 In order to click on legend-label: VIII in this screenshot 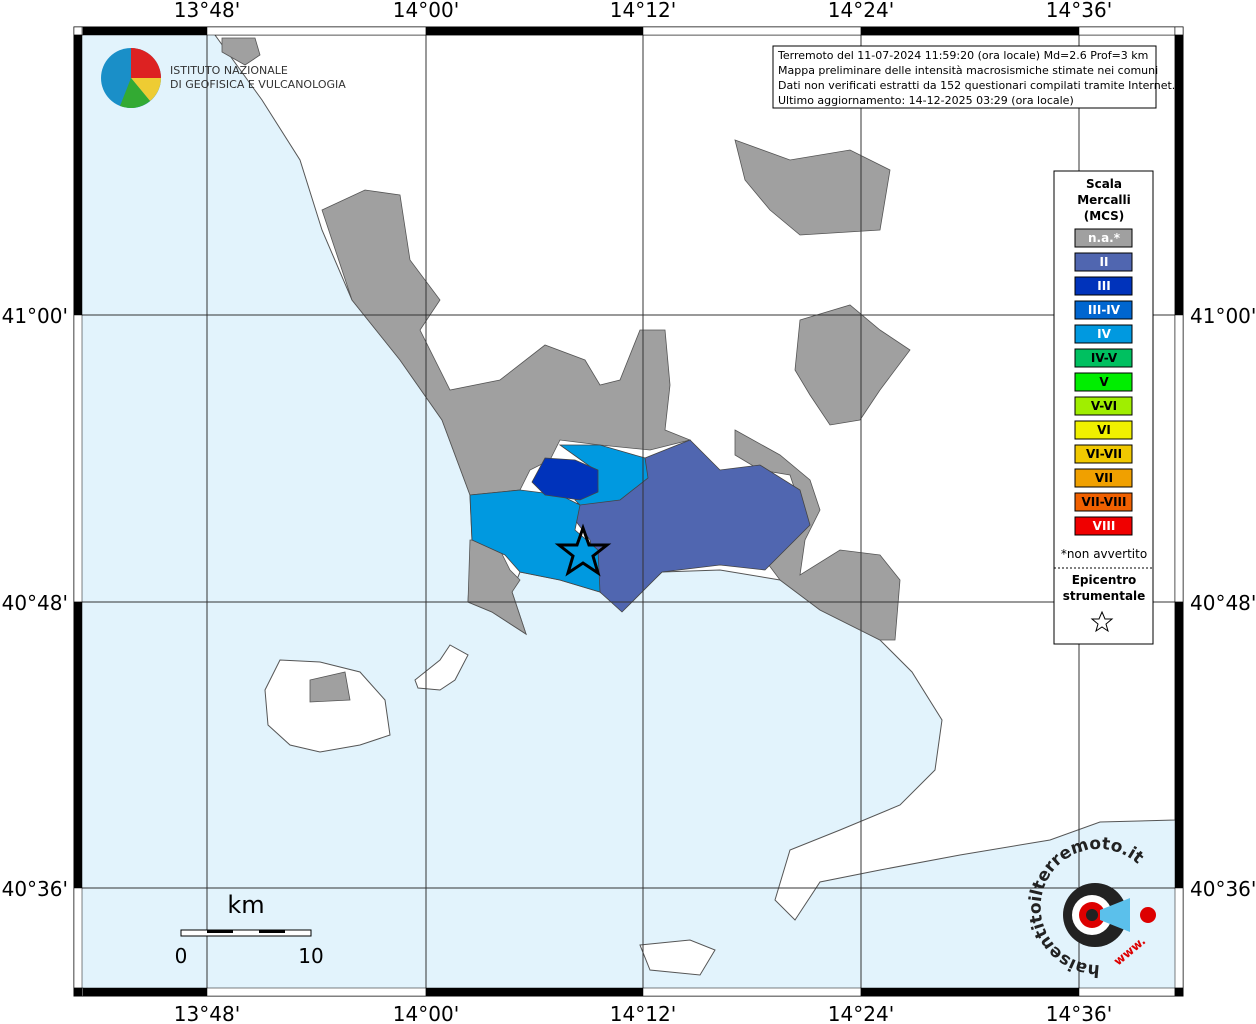, I will do `click(1104, 526)`.